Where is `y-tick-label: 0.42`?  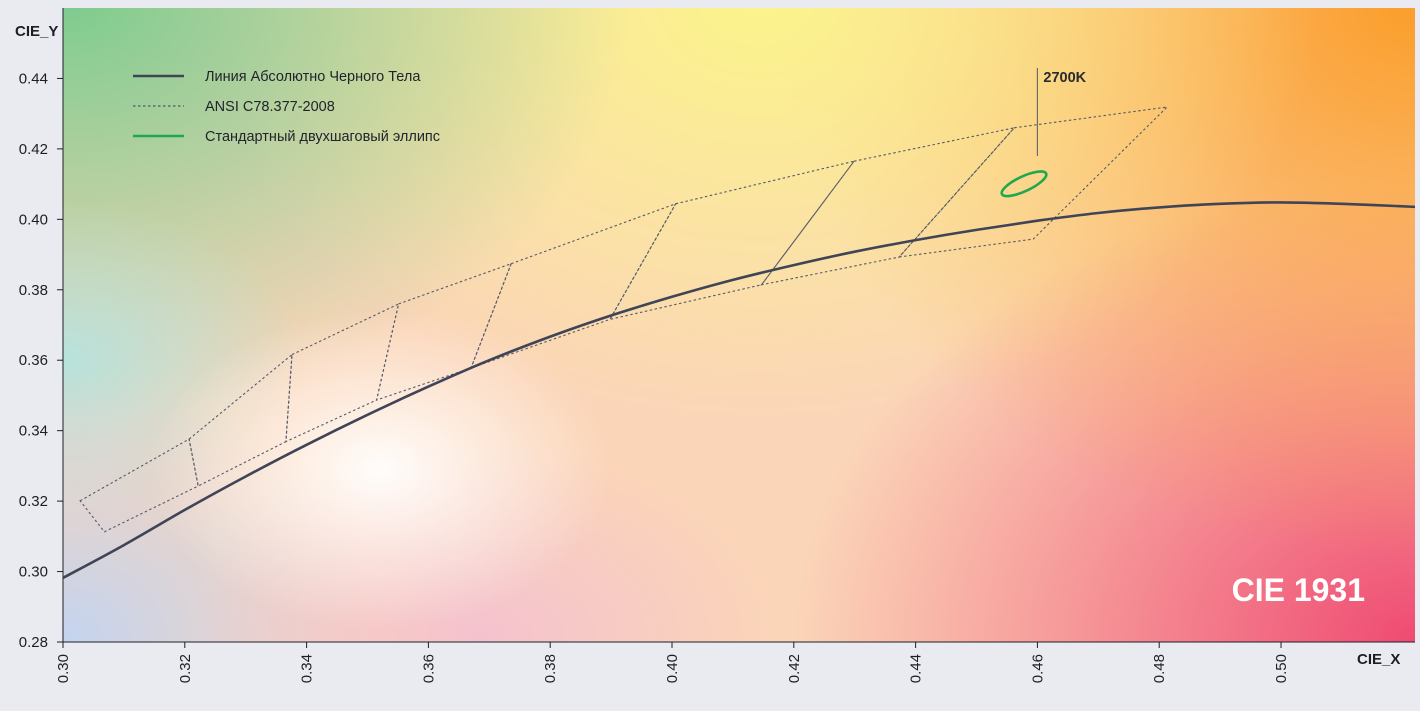 y-tick-label: 0.42 is located at coordinates (33, 149).